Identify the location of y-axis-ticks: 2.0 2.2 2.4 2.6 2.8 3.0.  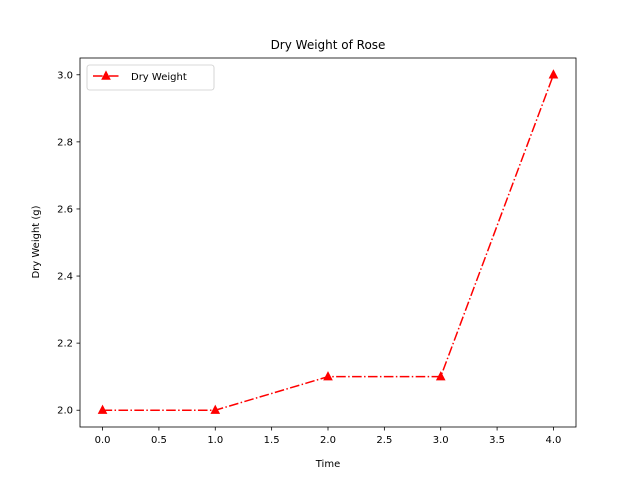
(68, 243).